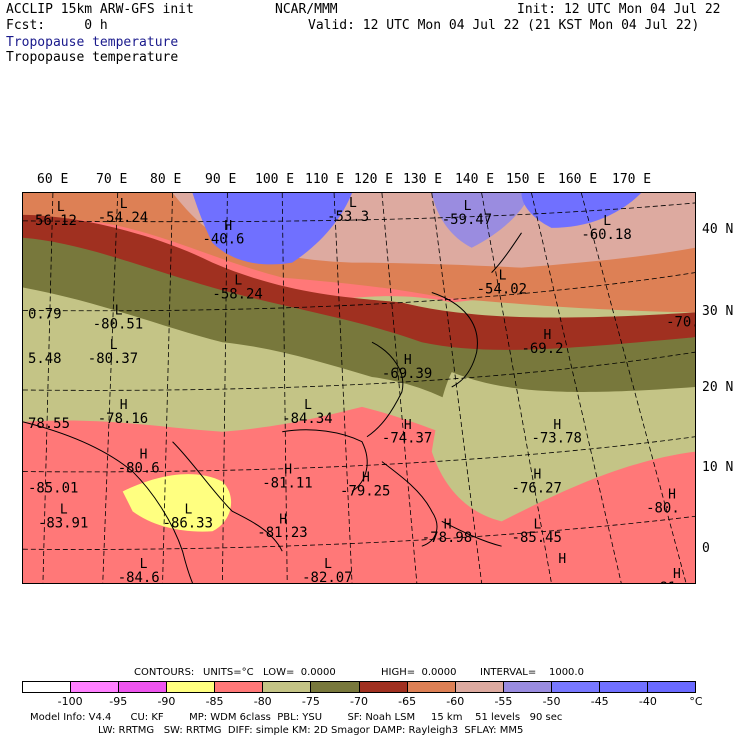 Image resolution: width=740 pixels, height=740 pixels. Describe the element at coordinates (56, 221) in the screenshot. I see `extremum-value: 56.12` at that location.